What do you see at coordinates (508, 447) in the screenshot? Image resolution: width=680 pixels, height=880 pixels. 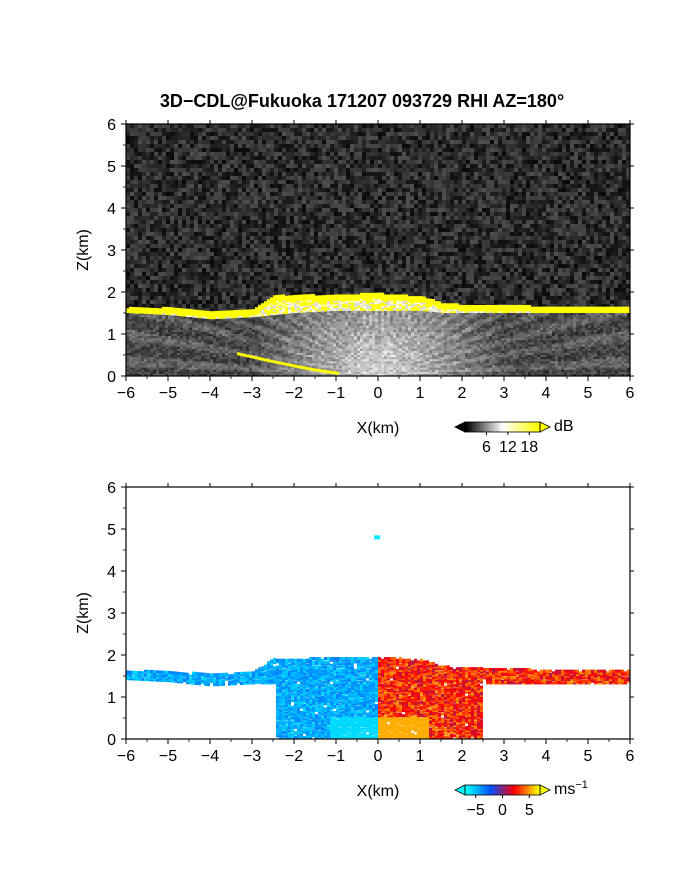 I see `colorbar-tick-label: 12` at bounding box center [508, 447].